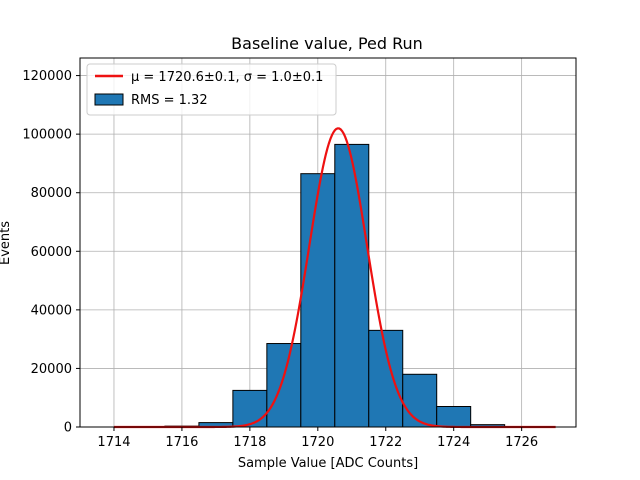 The width and height of the screenshot is (640, 480). I want to click on y-tick-label: 20000, so click(51, 369).